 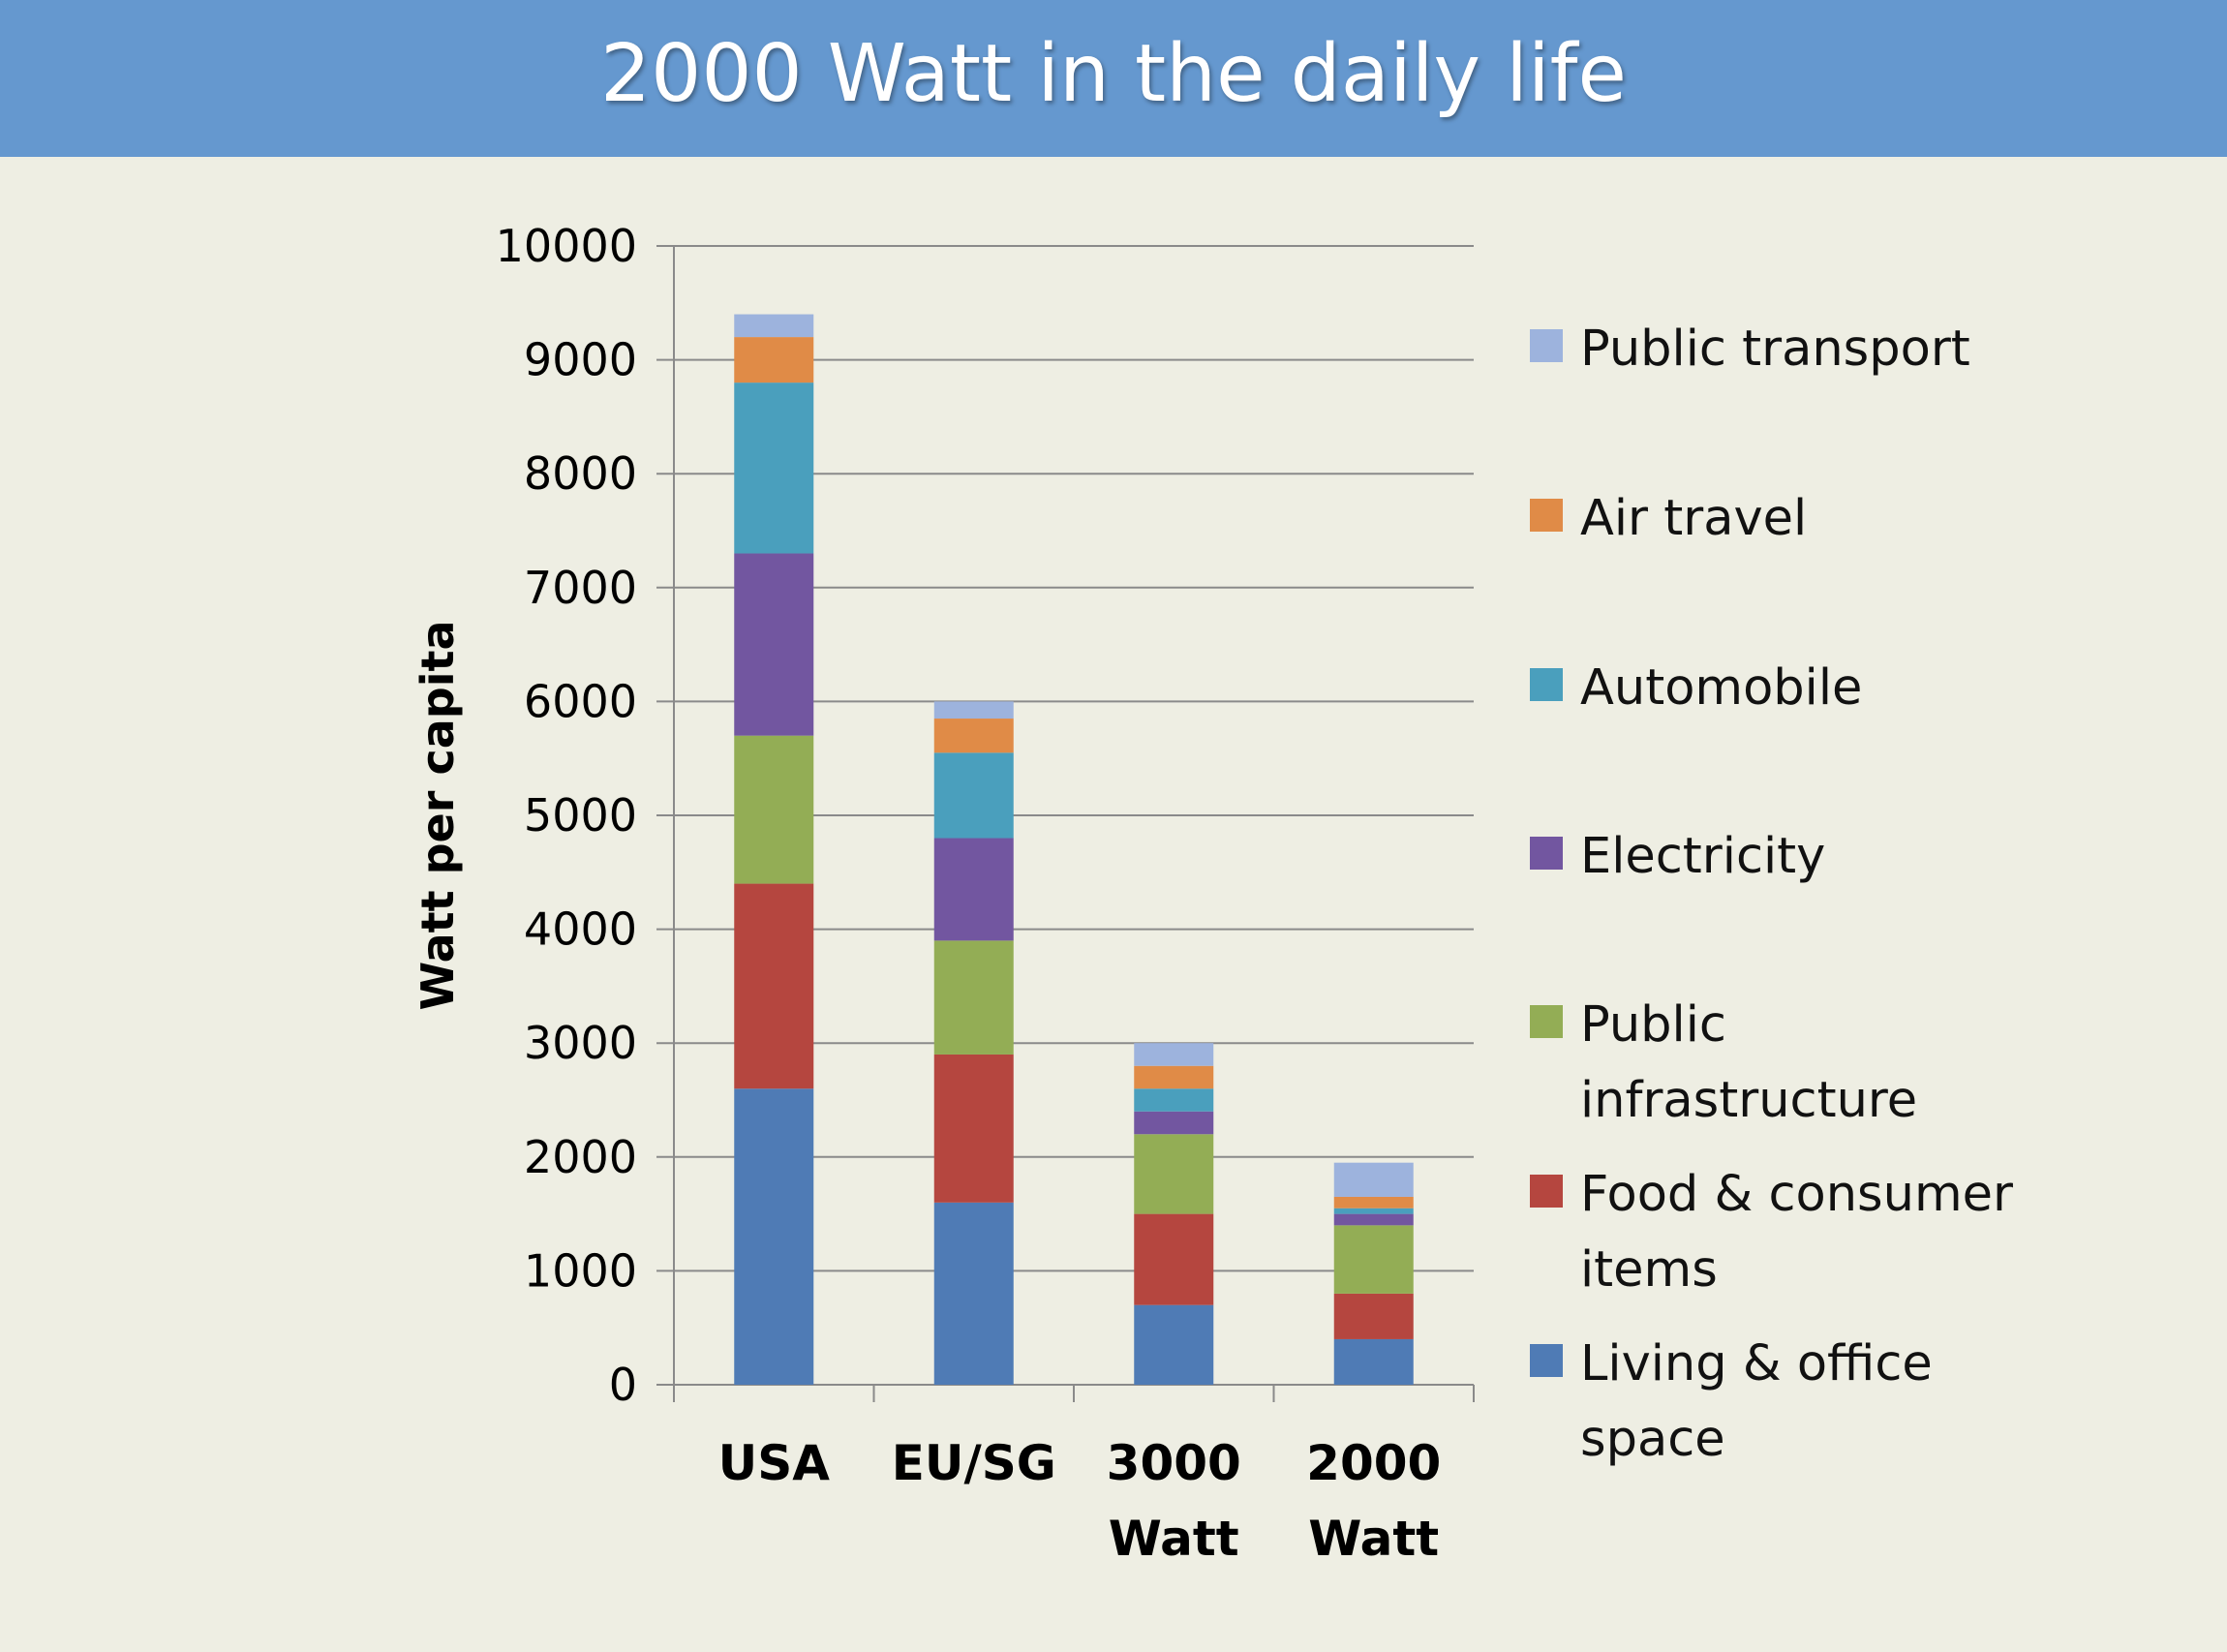 I want to click on y-tick-label: 5000, so click(x=580, y=815).